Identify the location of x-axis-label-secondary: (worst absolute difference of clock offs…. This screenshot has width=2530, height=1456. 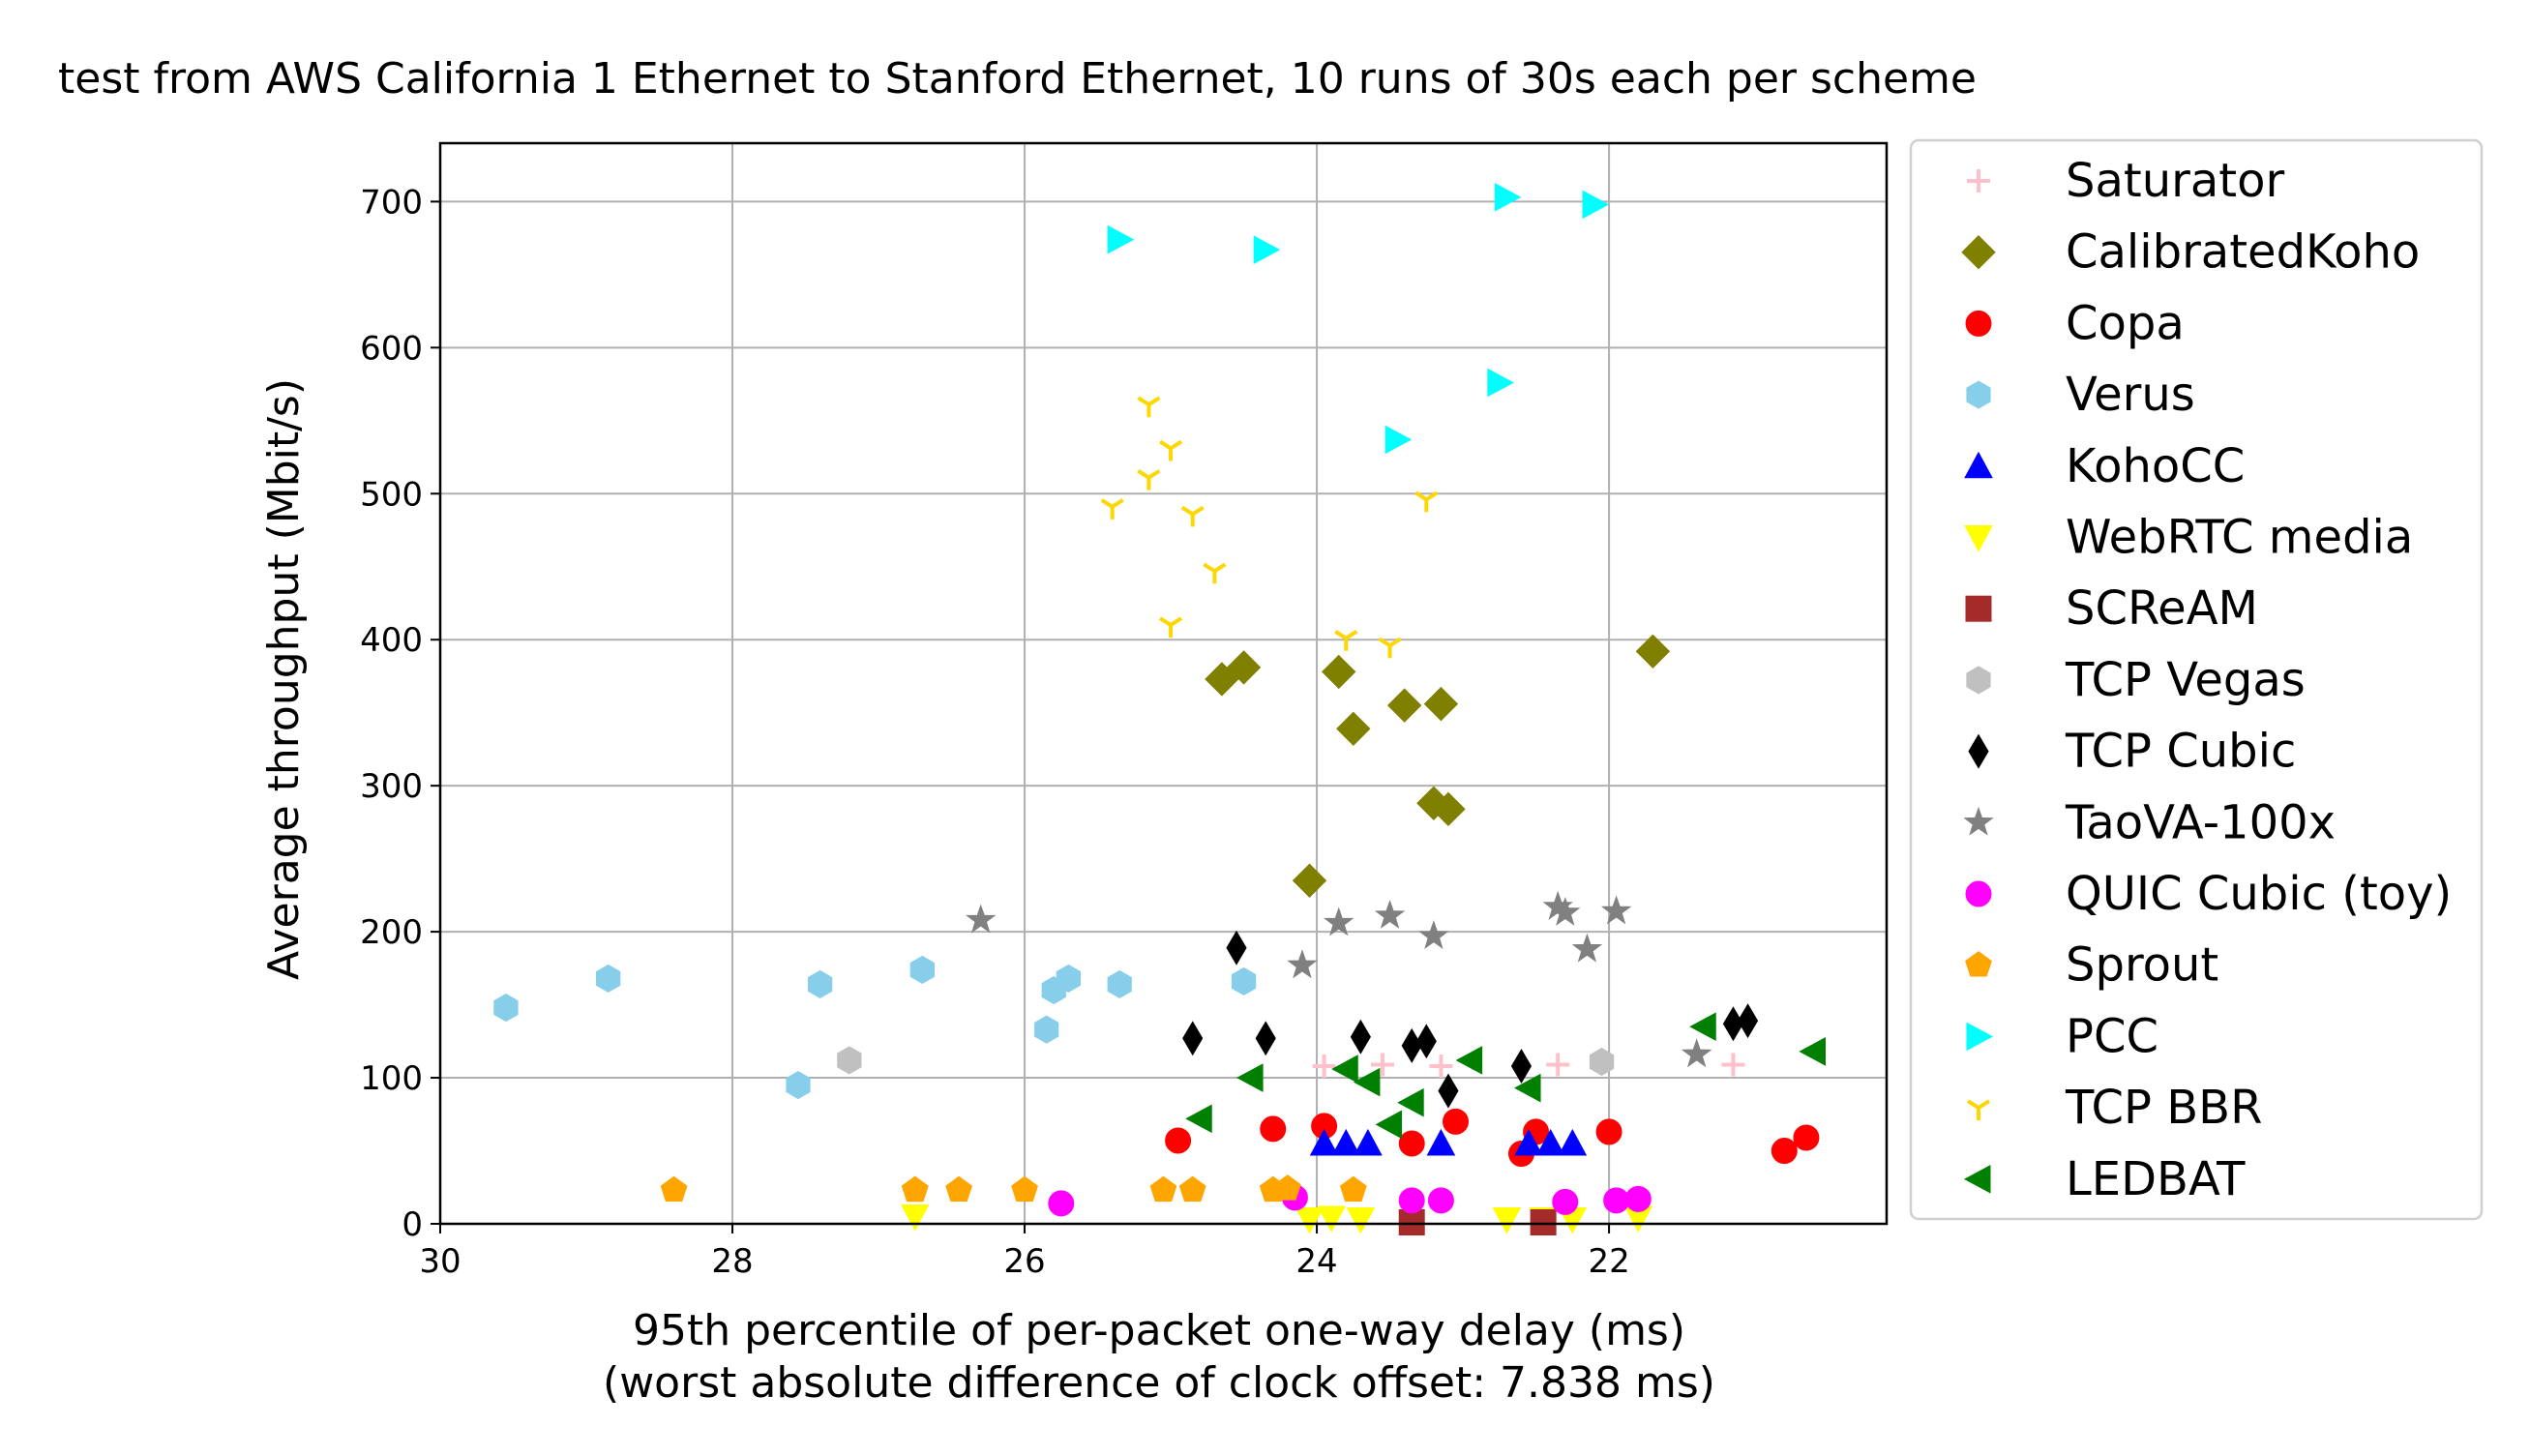
(1159, 1383).